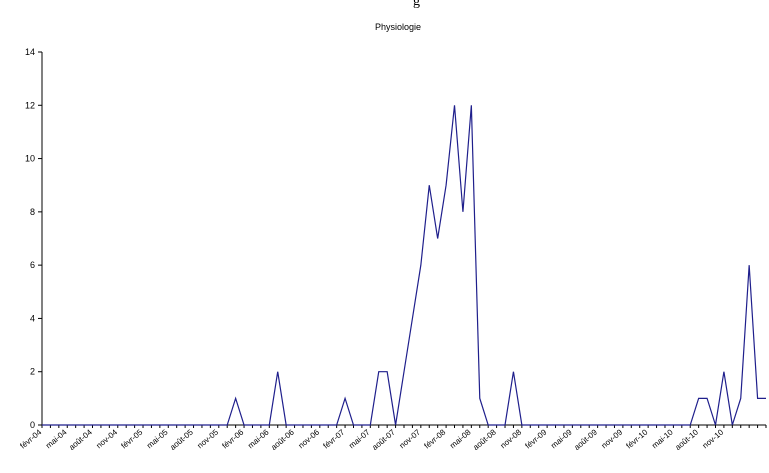 The width and height of the screenshot is (769, 473). Describe the element at coordinates (585, 439) in the screenshot. I see `x-tick-label: août-09` at that location.